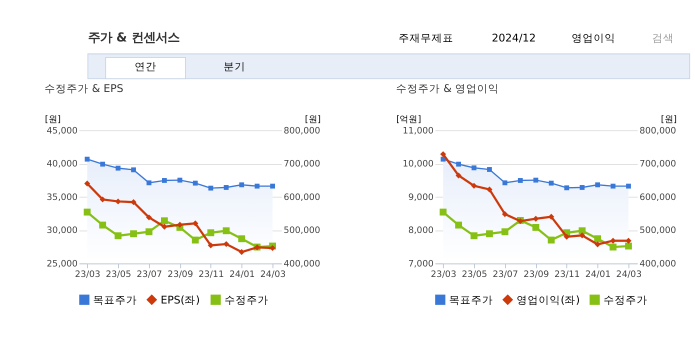 Image resolution: width=695 pixels, height=349 pixels. I want to click on chart-title: 수정주가 & 영업이익, so click(448, 89).